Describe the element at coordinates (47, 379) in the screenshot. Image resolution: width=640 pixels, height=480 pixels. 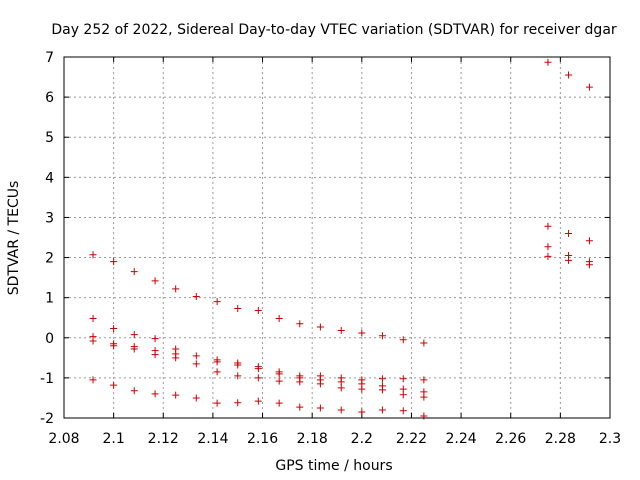
I see `y-tick-label: -1` at that location.